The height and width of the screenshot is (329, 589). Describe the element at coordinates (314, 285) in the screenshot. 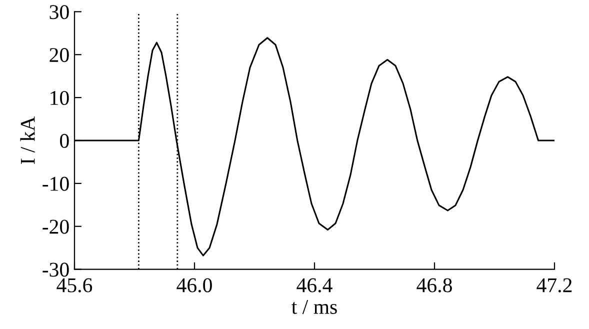

I see `x-tick-label: 46.4` at that location.